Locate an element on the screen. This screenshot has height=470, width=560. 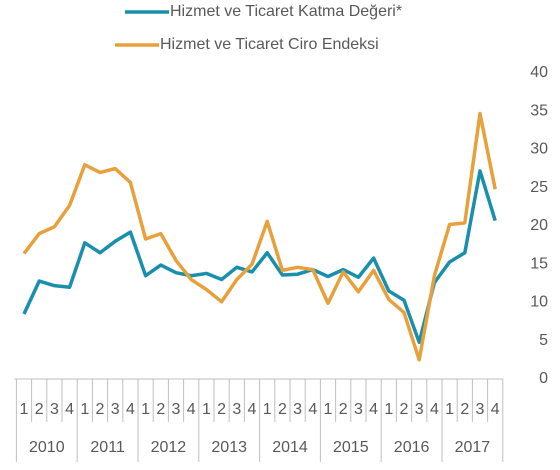
y-tick-label: 30 is located at coordinates (539, 149).